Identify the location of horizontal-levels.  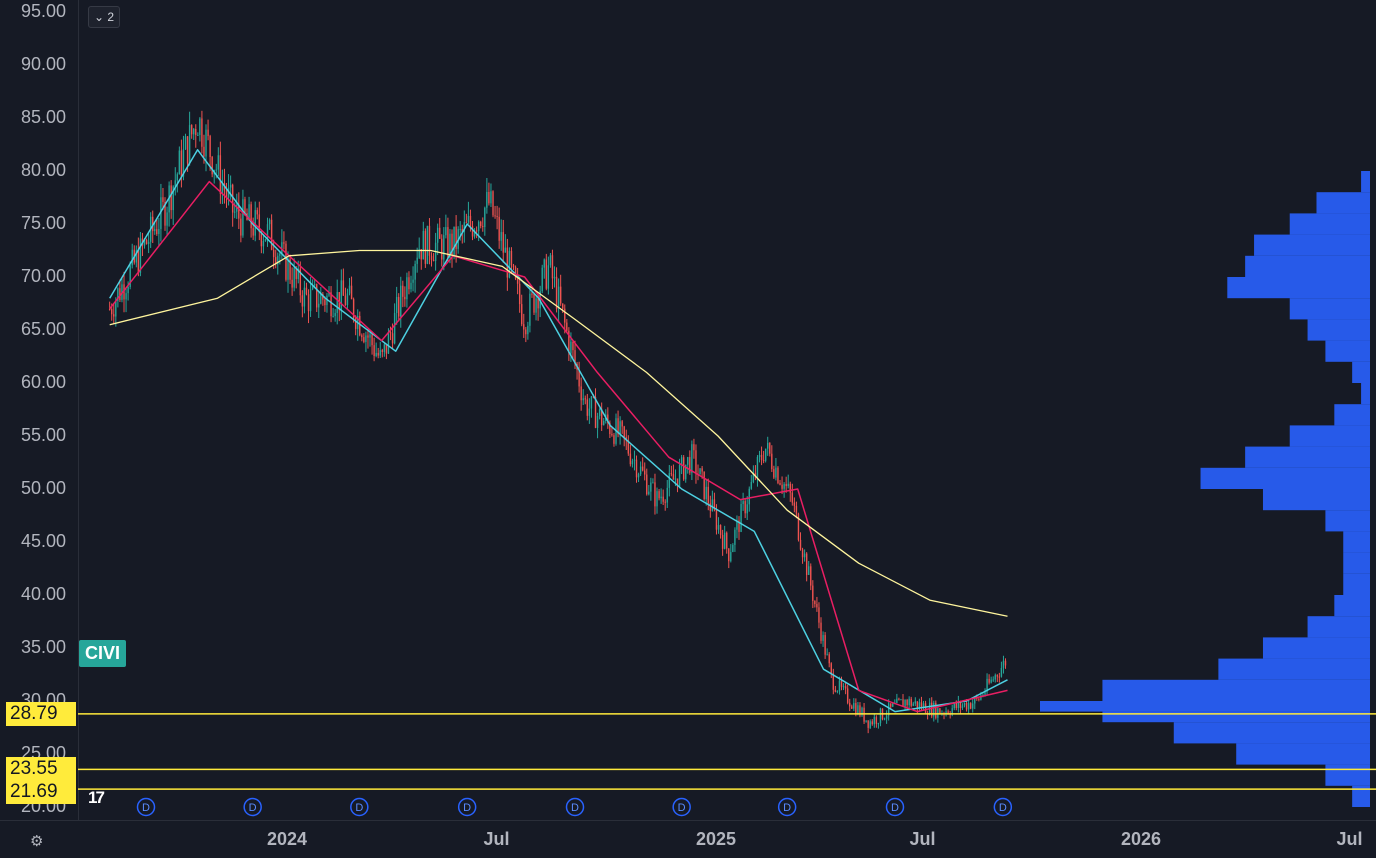
(727, 751).